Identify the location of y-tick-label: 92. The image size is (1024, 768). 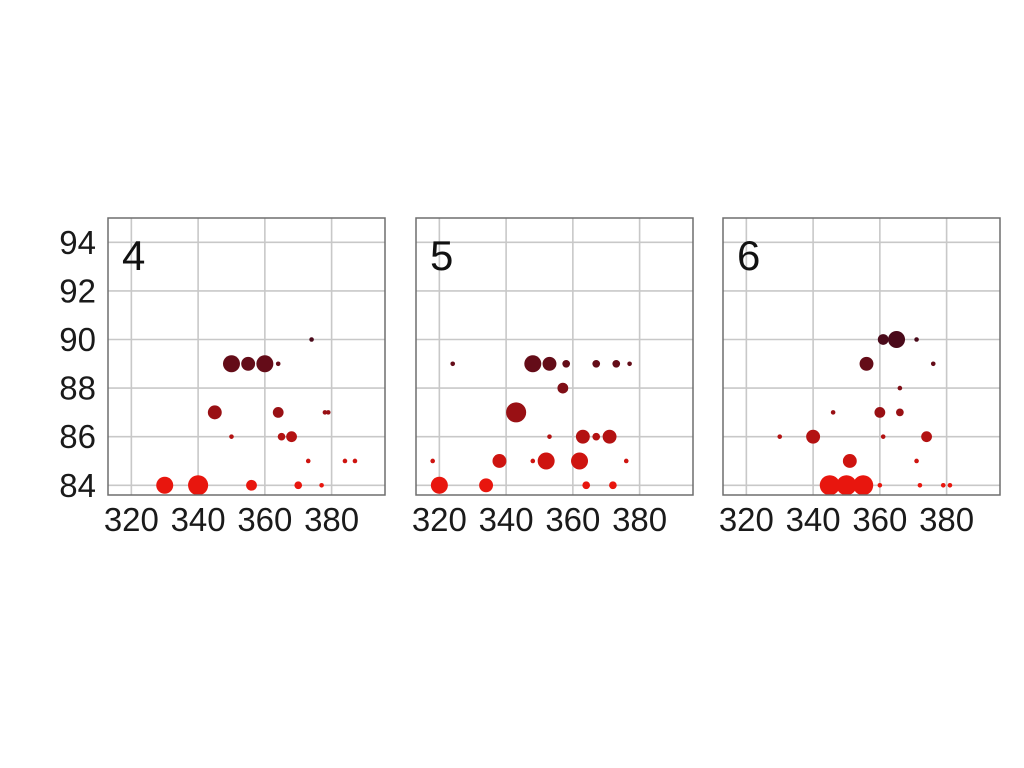
(77, 290).